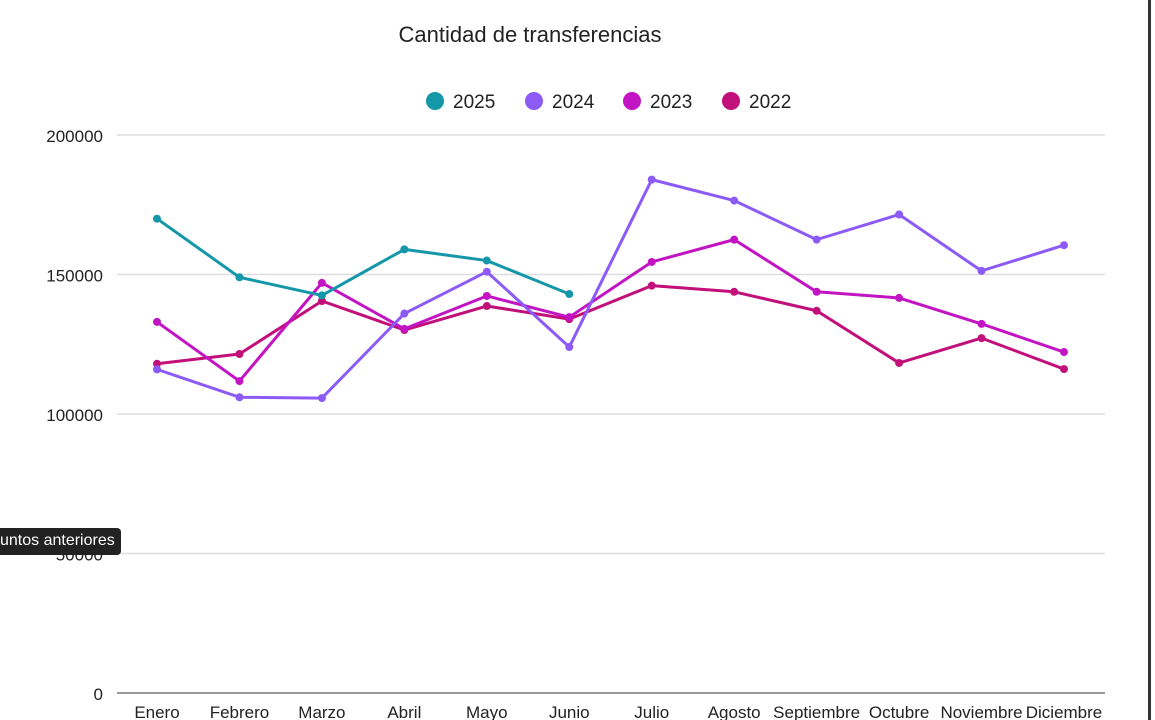 This screenshot has height=720, width=1155. I want to click on x-tick-label: Julio, so click(651, 711).